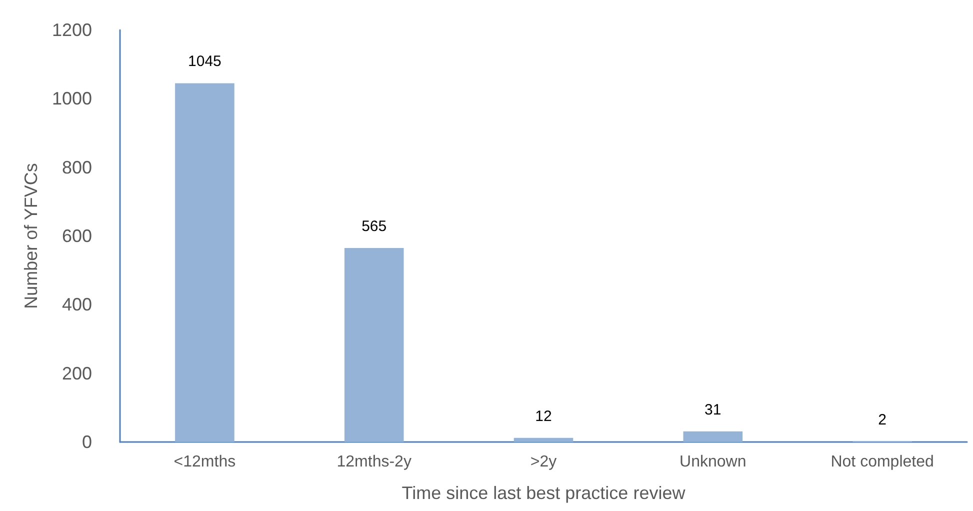 The width and height of the screenshot is (973, 511). What do you see at coordinates (87, 442) in the screenshot?
I see `y-tick-label: 0` at bounding box center [87, 442].